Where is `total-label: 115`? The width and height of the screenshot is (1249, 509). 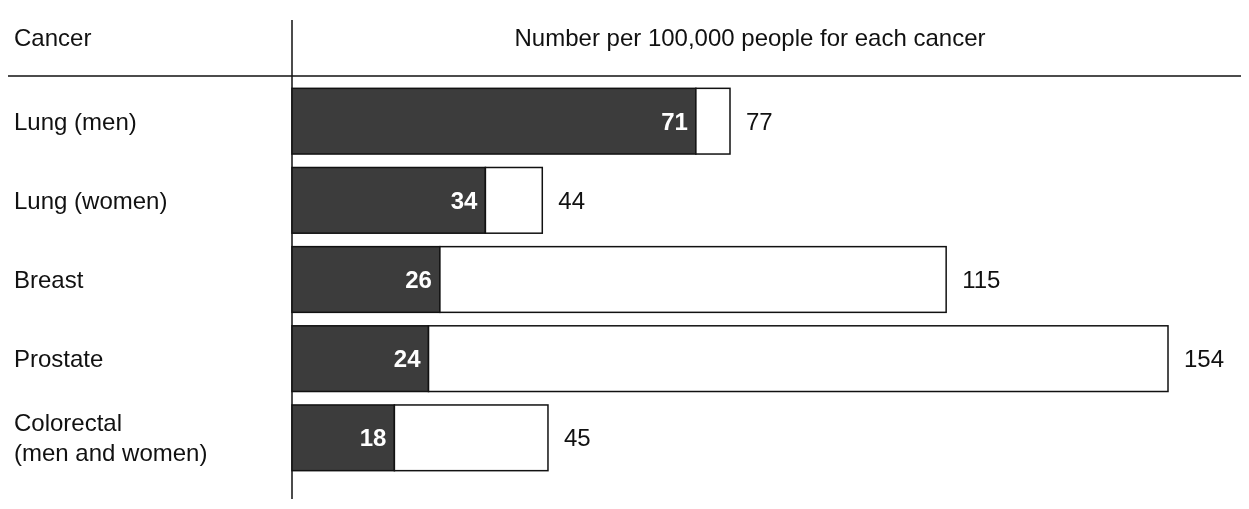 total-label: 115 is located at coordinates (981, 279).